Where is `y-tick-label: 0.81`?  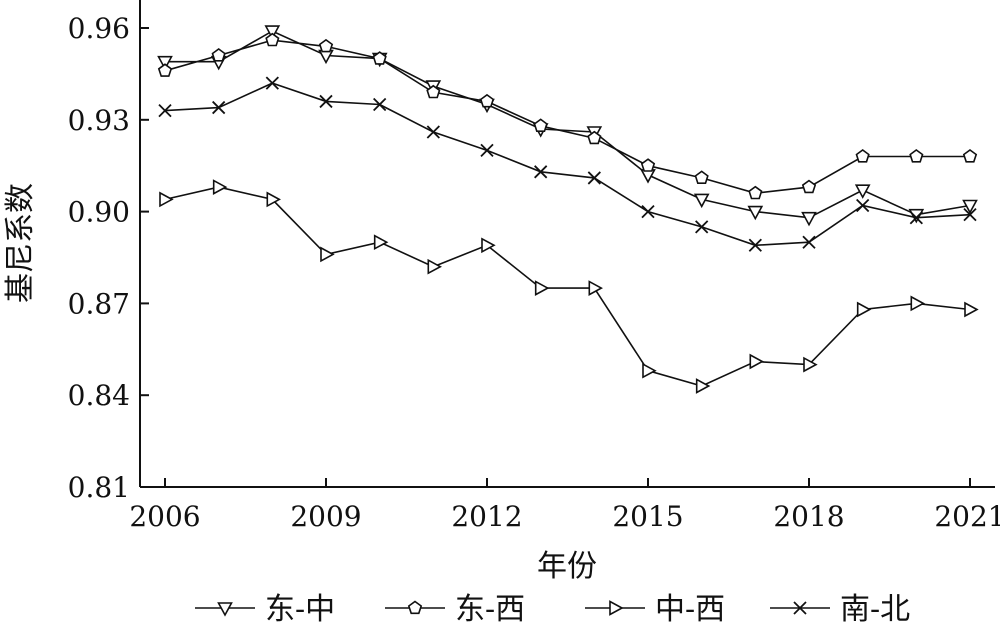 y-tick-label: 0.81 is located at coordinates (99, 487).